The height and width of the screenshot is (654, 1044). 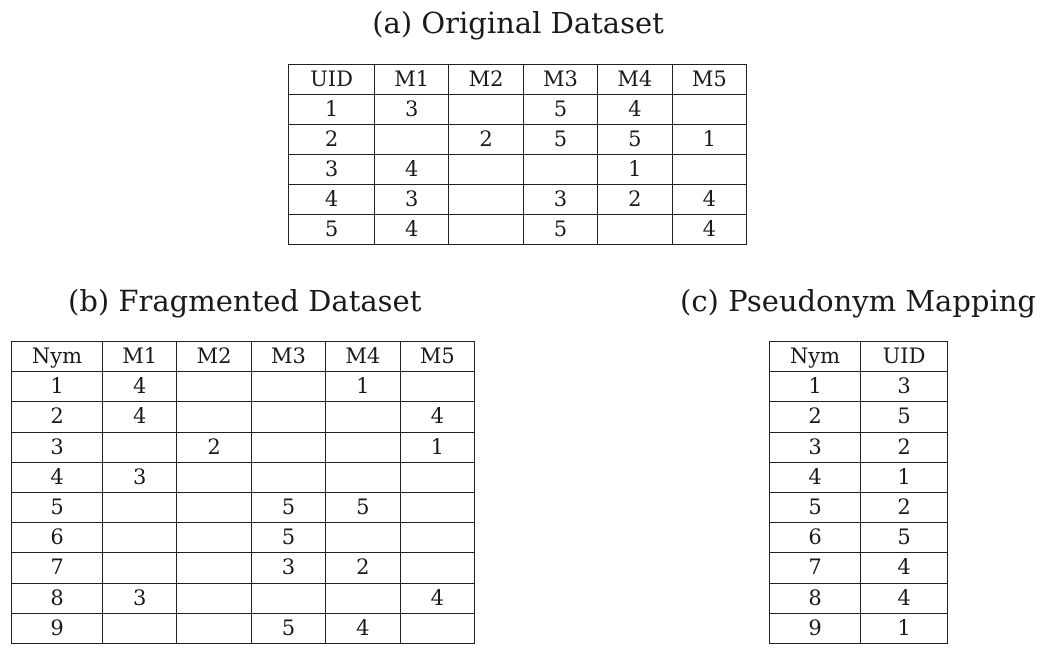 I want to click on header-row: Nym M1 M2 M3 M4 M5, so click(x=243, y=356).